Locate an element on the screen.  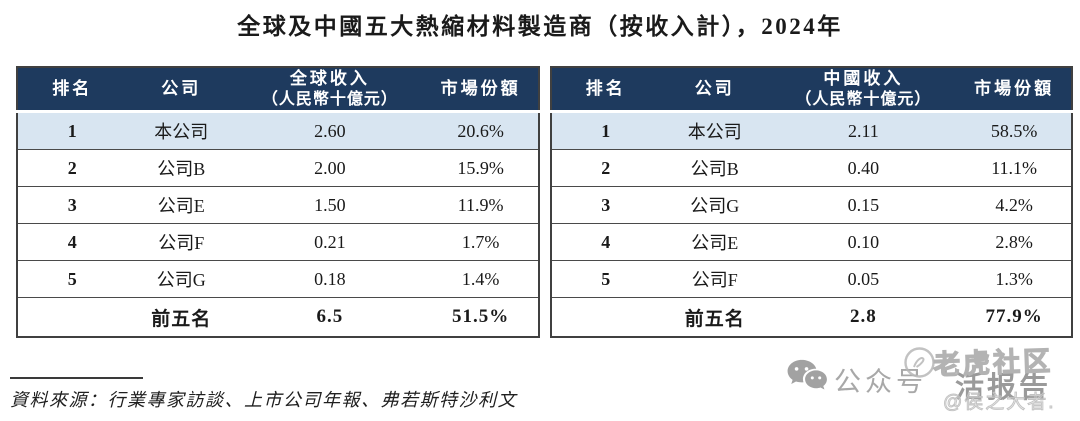
revenue-header-line1: 全球收入 is located at coordinates (329, 79).